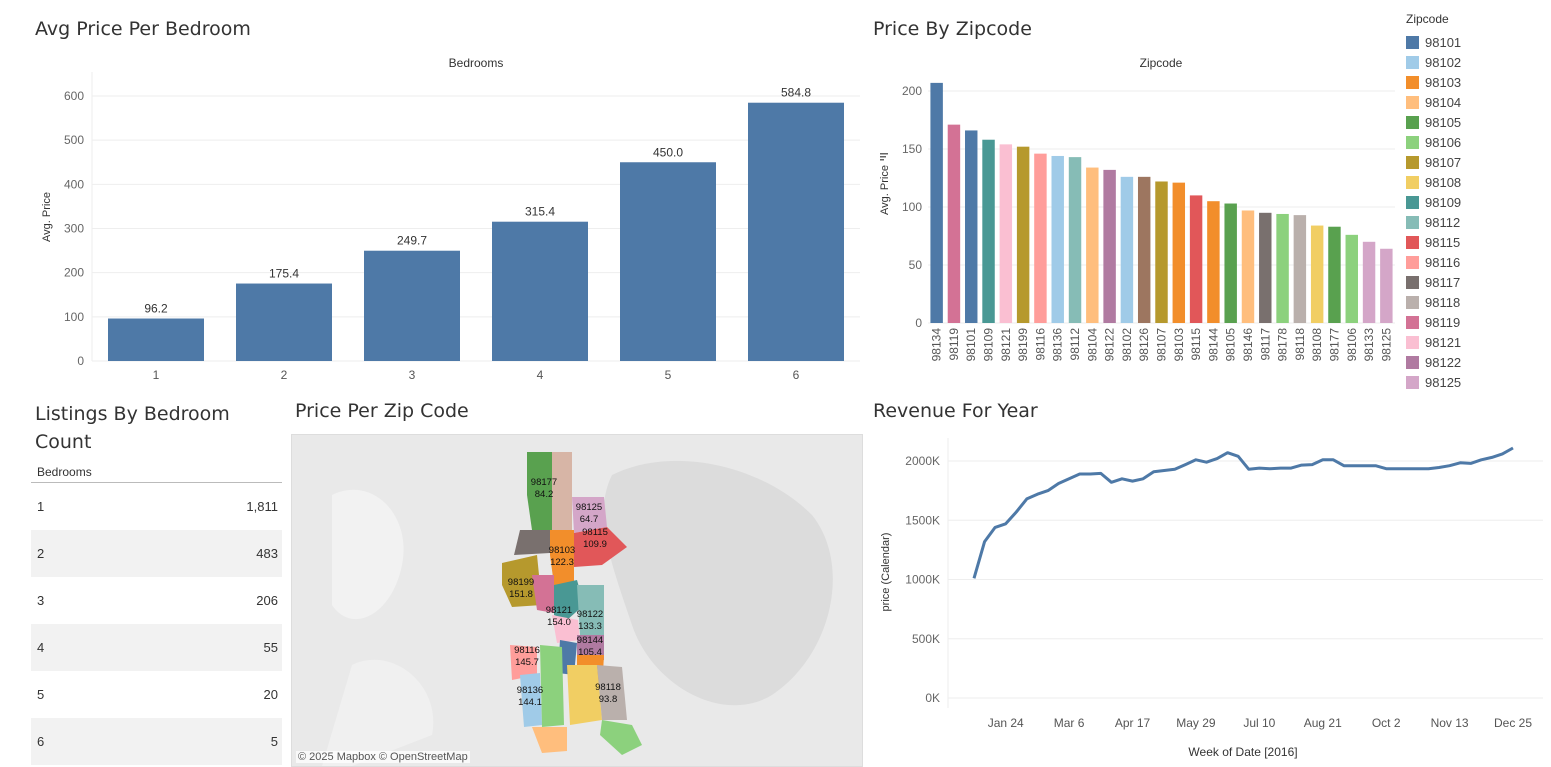 The image size is (1551, 767). I want to click on y-tick-label: 500, so click(74, 140).